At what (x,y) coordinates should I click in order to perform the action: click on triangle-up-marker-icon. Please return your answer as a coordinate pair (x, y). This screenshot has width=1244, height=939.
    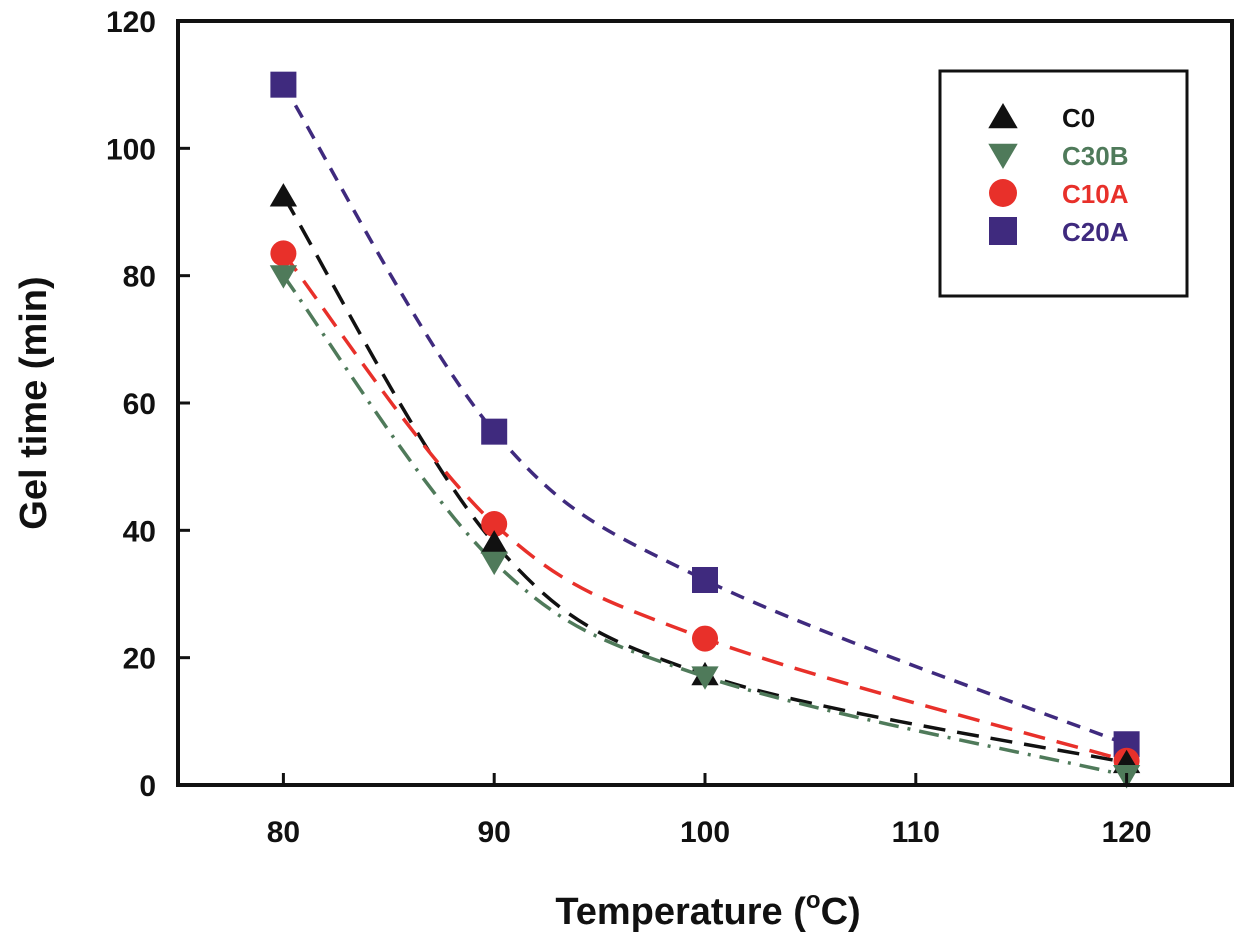
    Looking at the image, I should click on (1003, 116).